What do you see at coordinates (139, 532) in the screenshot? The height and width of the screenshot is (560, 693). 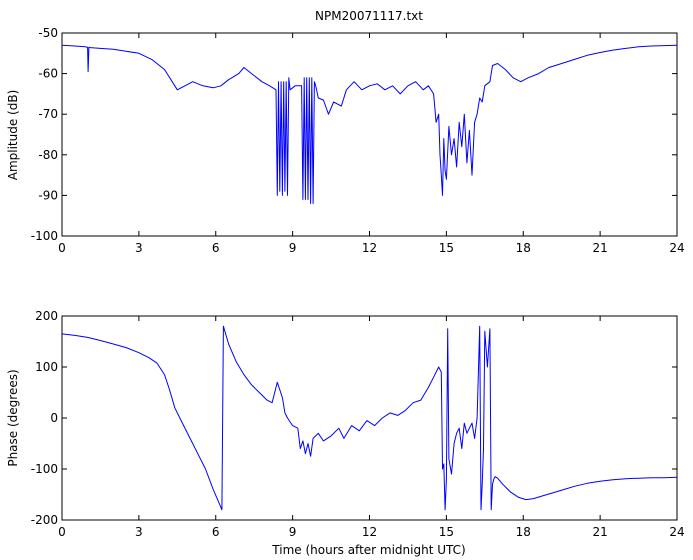 I see `phase-x-tick-label: 3` at bounding box center [139, 532].